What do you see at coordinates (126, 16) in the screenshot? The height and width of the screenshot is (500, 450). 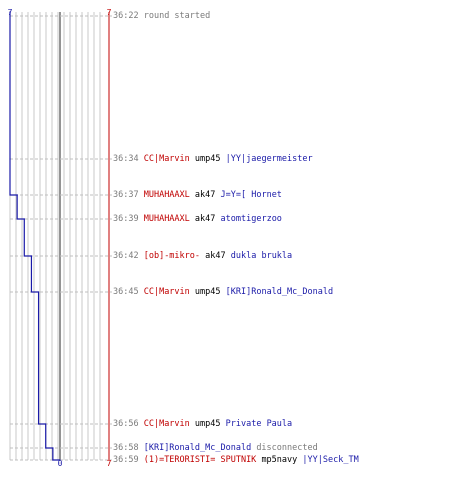 I see `event-time: 36:22` at bounding box center [126, 16].